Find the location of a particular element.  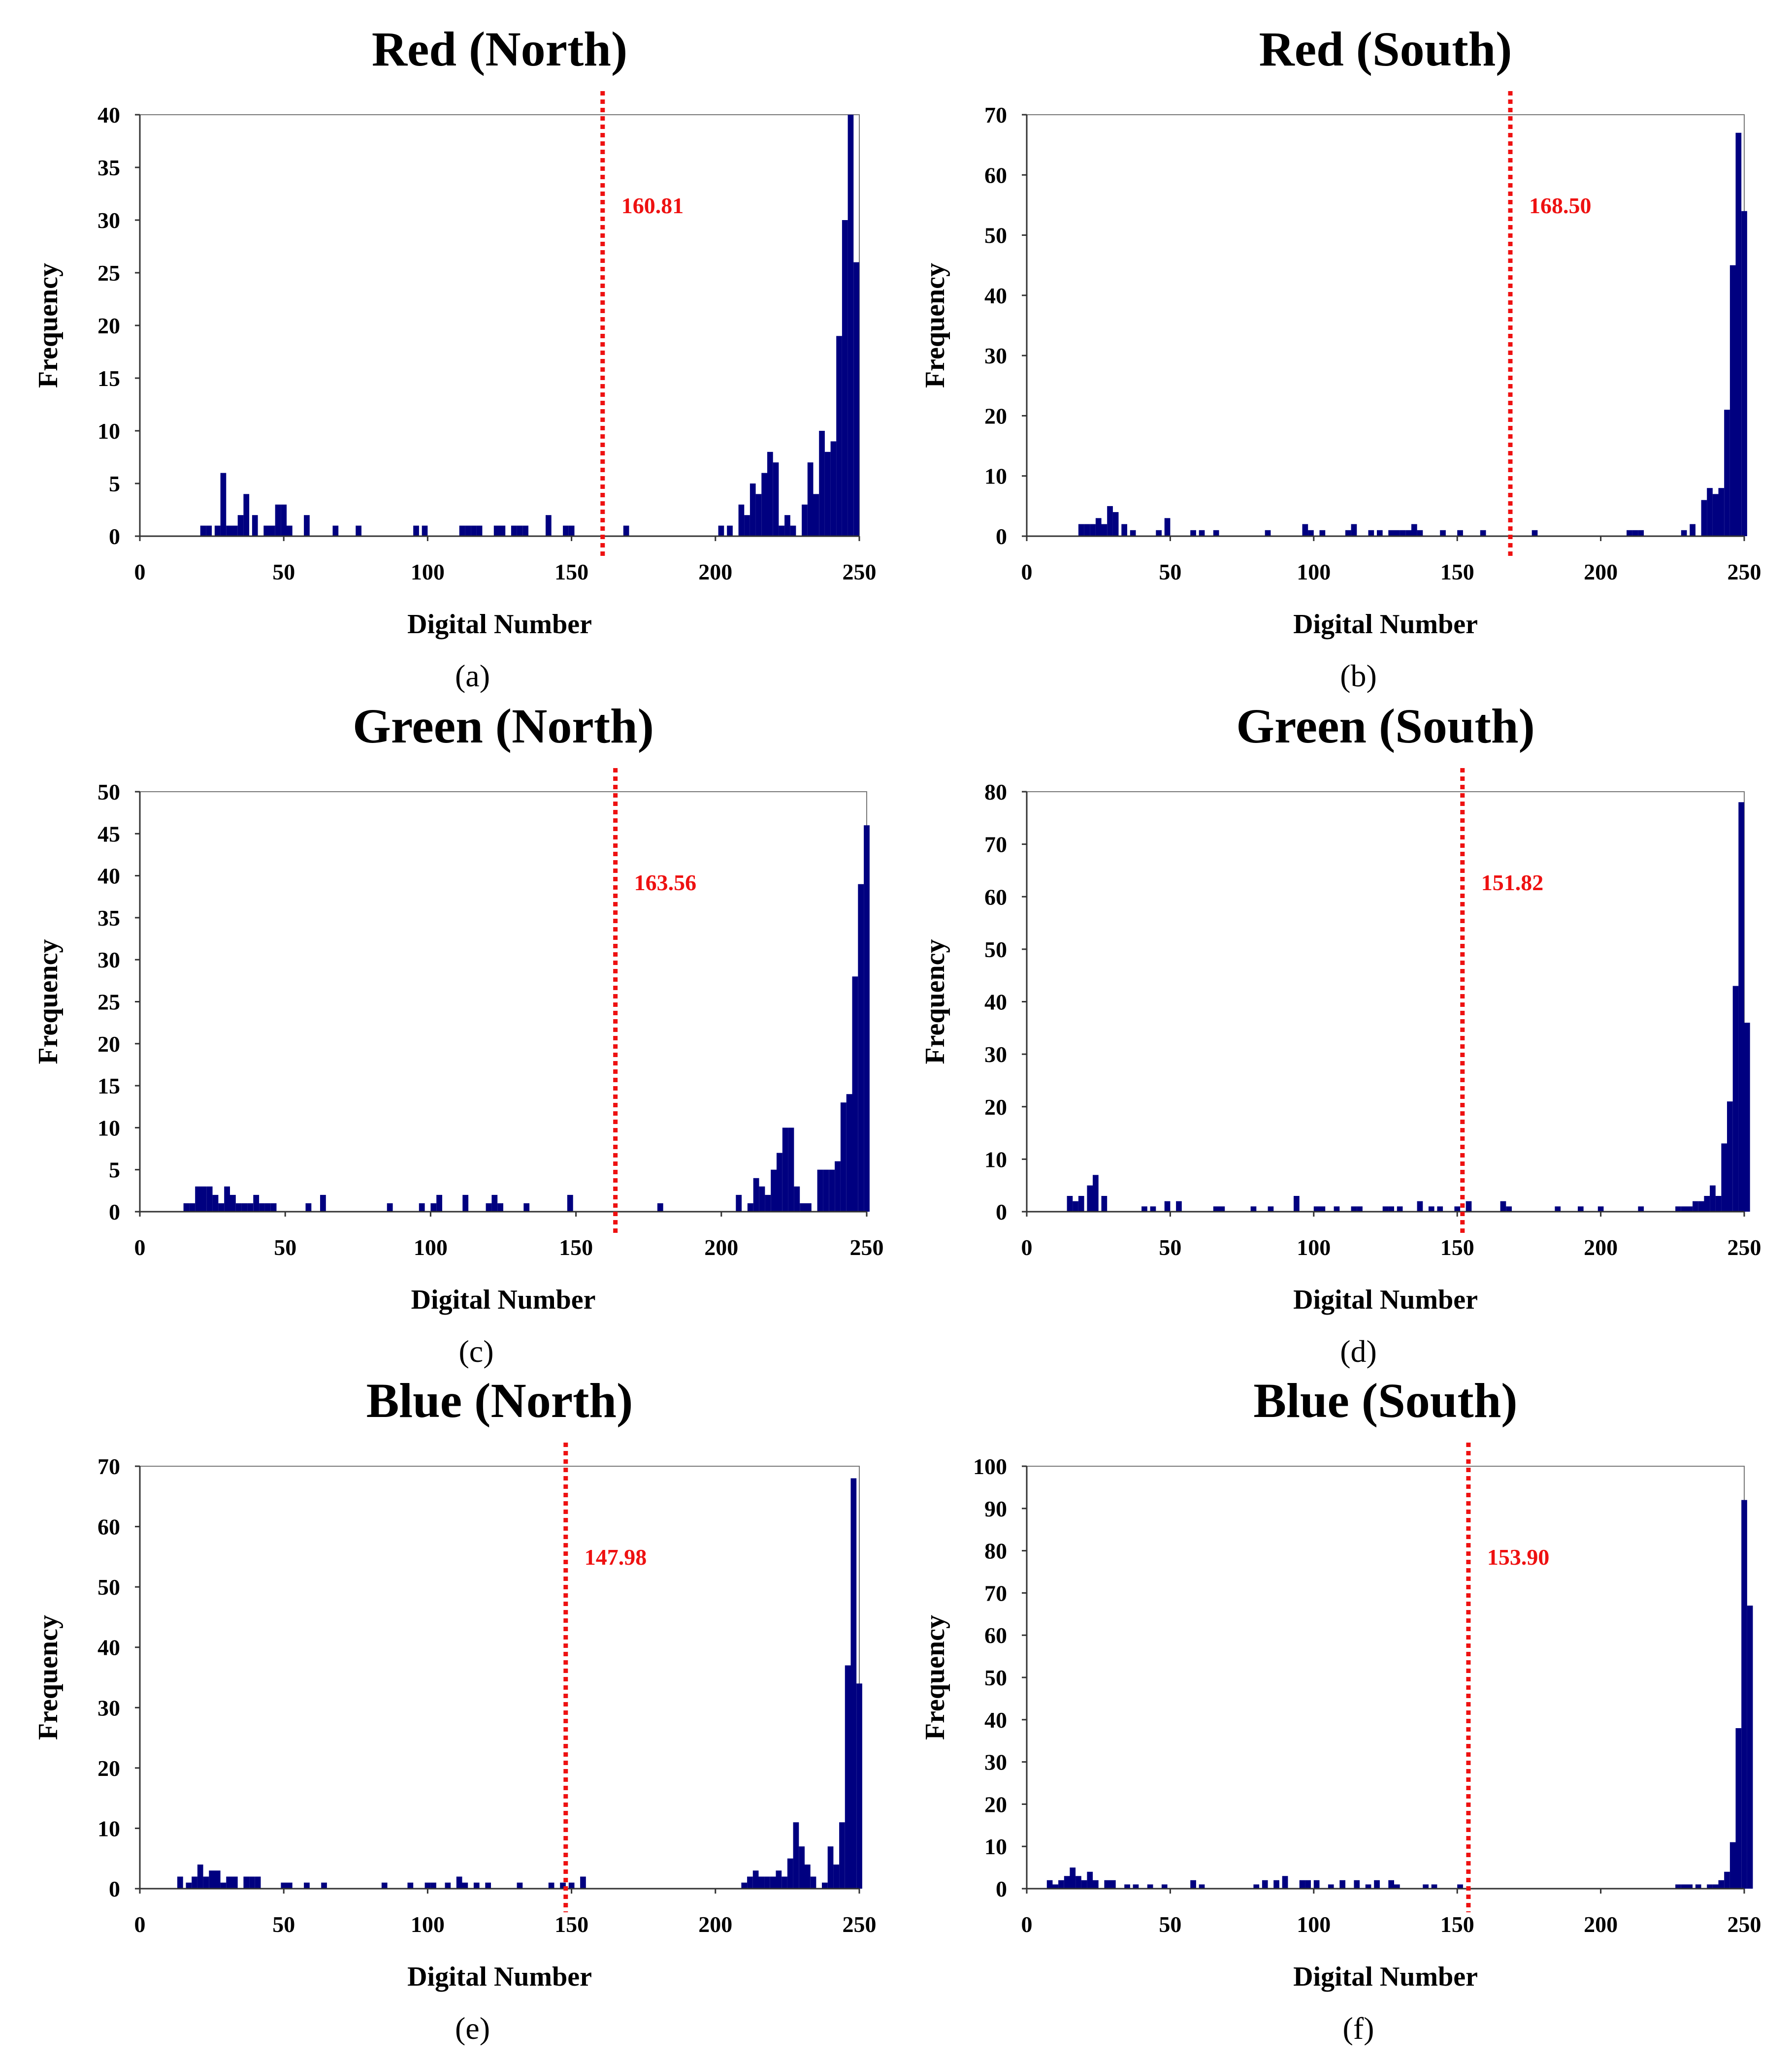

plot-frame is located at coordinates (500, 325).